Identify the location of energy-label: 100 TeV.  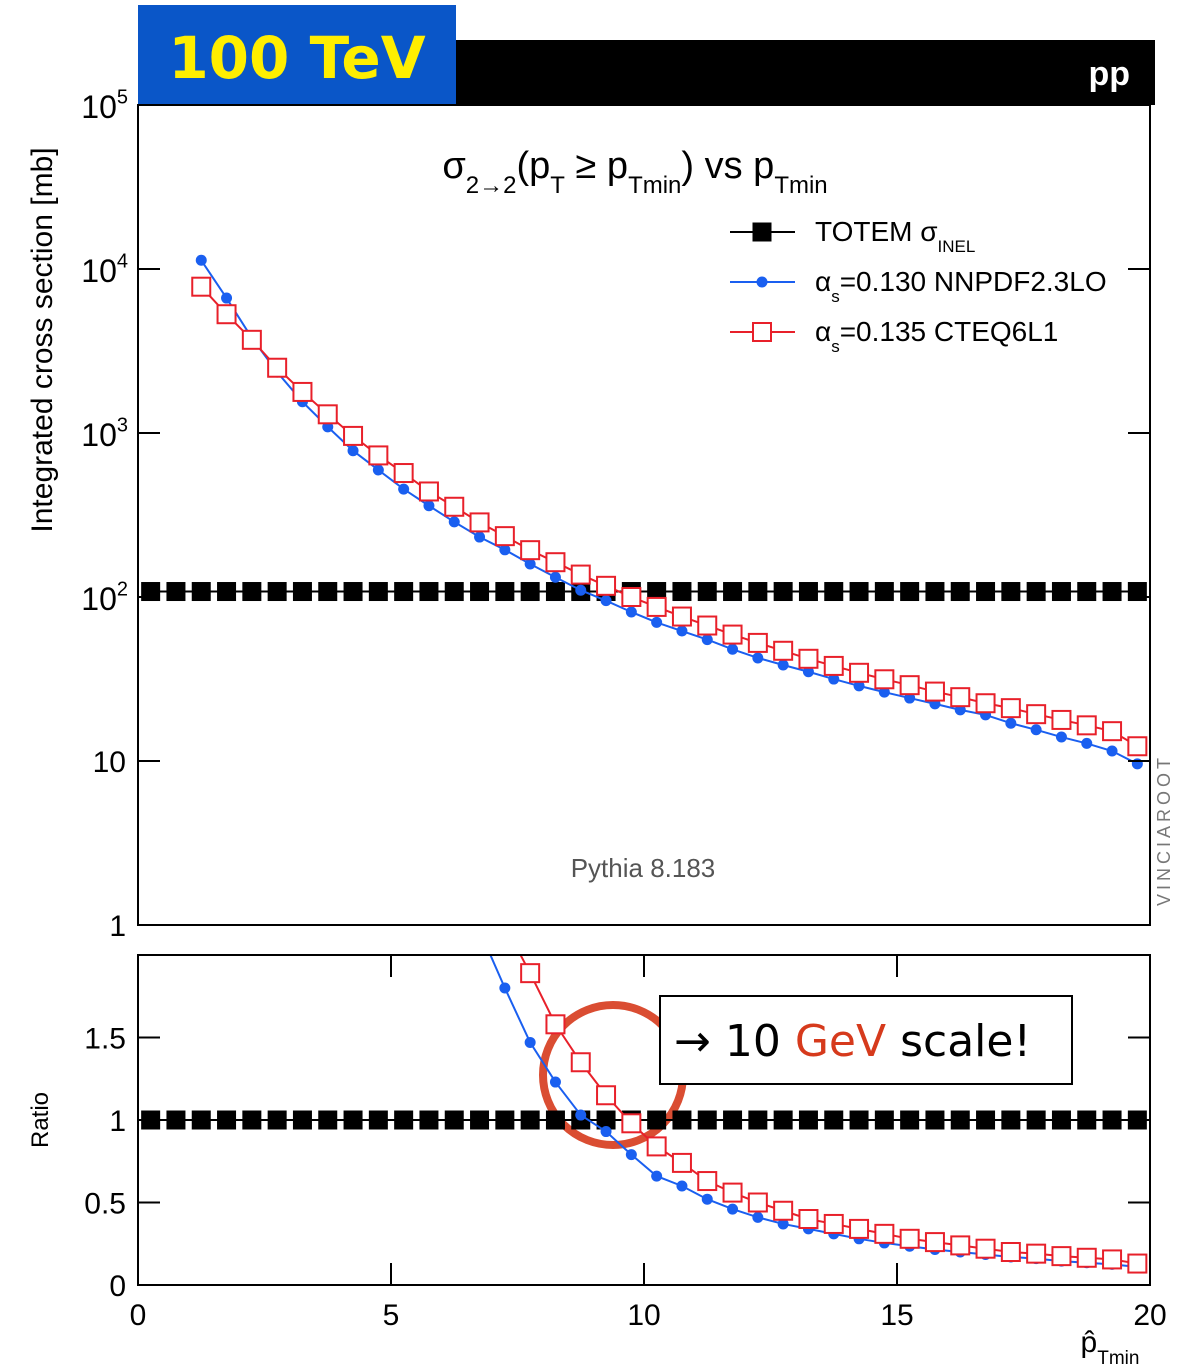
(296, 58).